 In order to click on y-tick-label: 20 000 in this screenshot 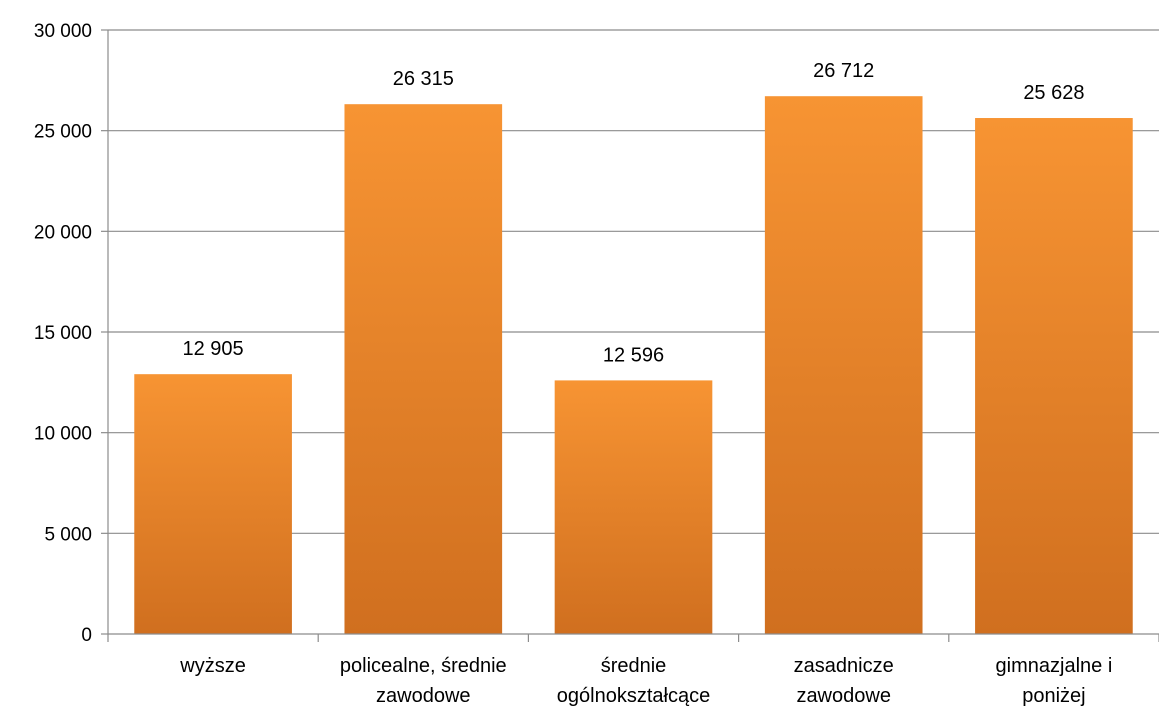, I will do `click(63, 232)`.